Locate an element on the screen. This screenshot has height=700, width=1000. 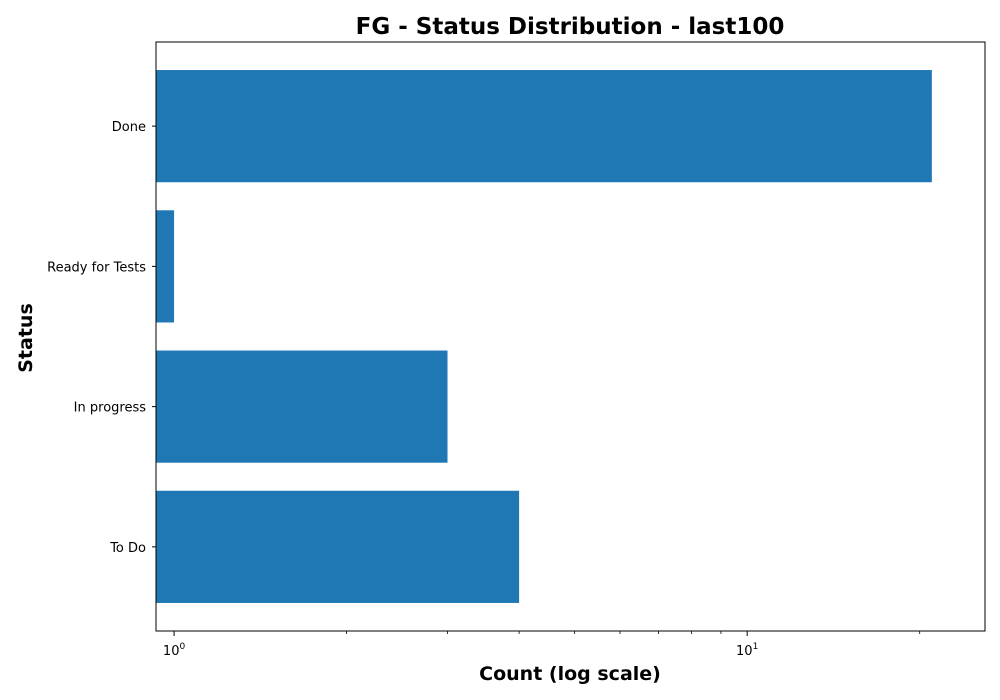
y-tick-label: In progress is located at coordinates (110, 408).